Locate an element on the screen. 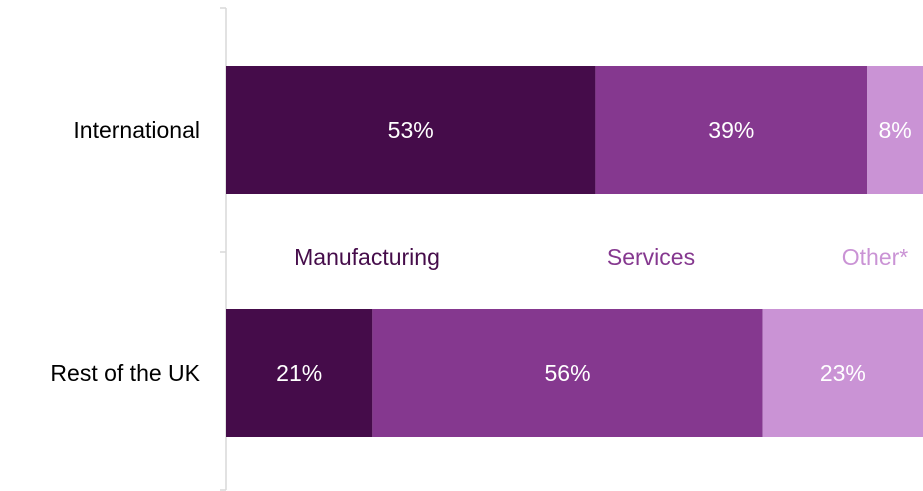 This screenshot has height=491, width=923. category-labels: International Rest of the UK is located at coordinates (125, 251).